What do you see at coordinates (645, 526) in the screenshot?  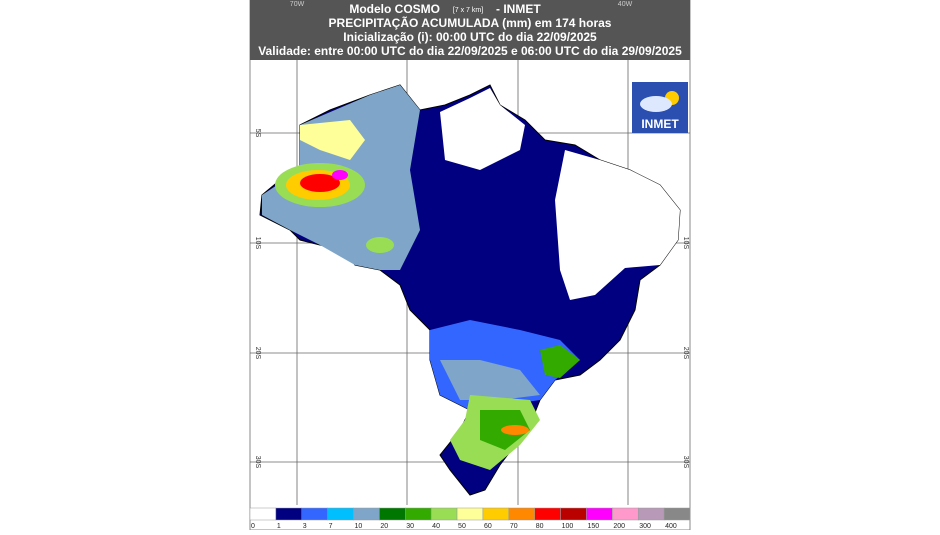 I see `colorbar-label: 300` at bounding box center [645, 526].